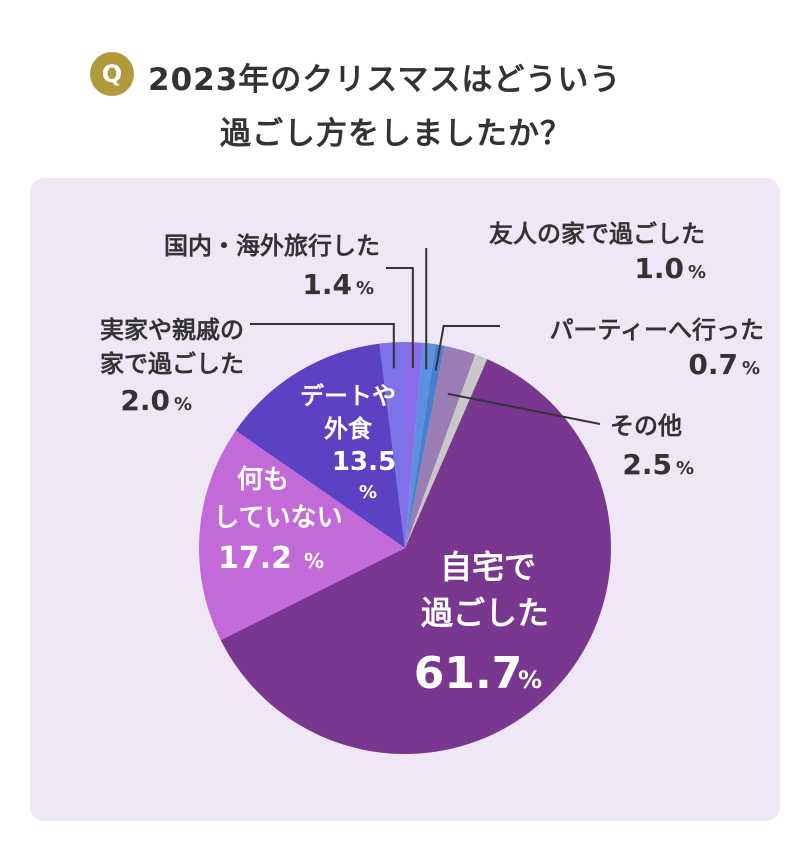 This screenshot has width=810, height=854. What do you see at coordinates (172, 330) in the screenshot?
I see `label-jikka-line1: 実家や親戚の` at bounding box center [172, 330].